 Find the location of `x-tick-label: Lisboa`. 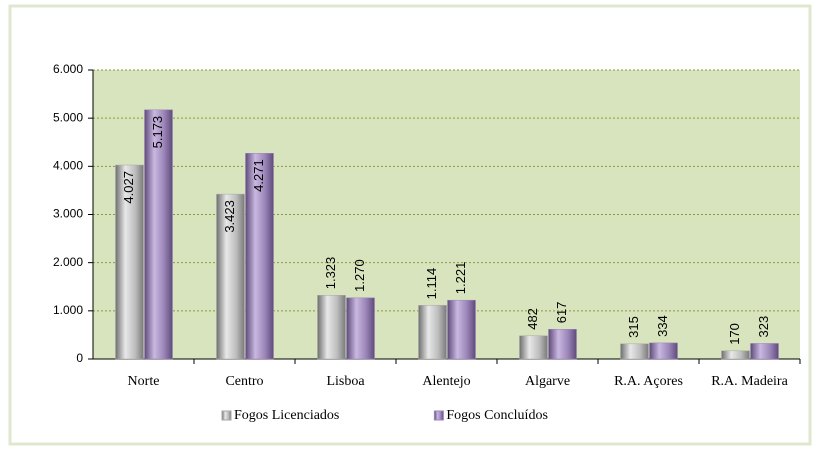

x-tick-label: Lisboa is located at coordinates (345, 381).